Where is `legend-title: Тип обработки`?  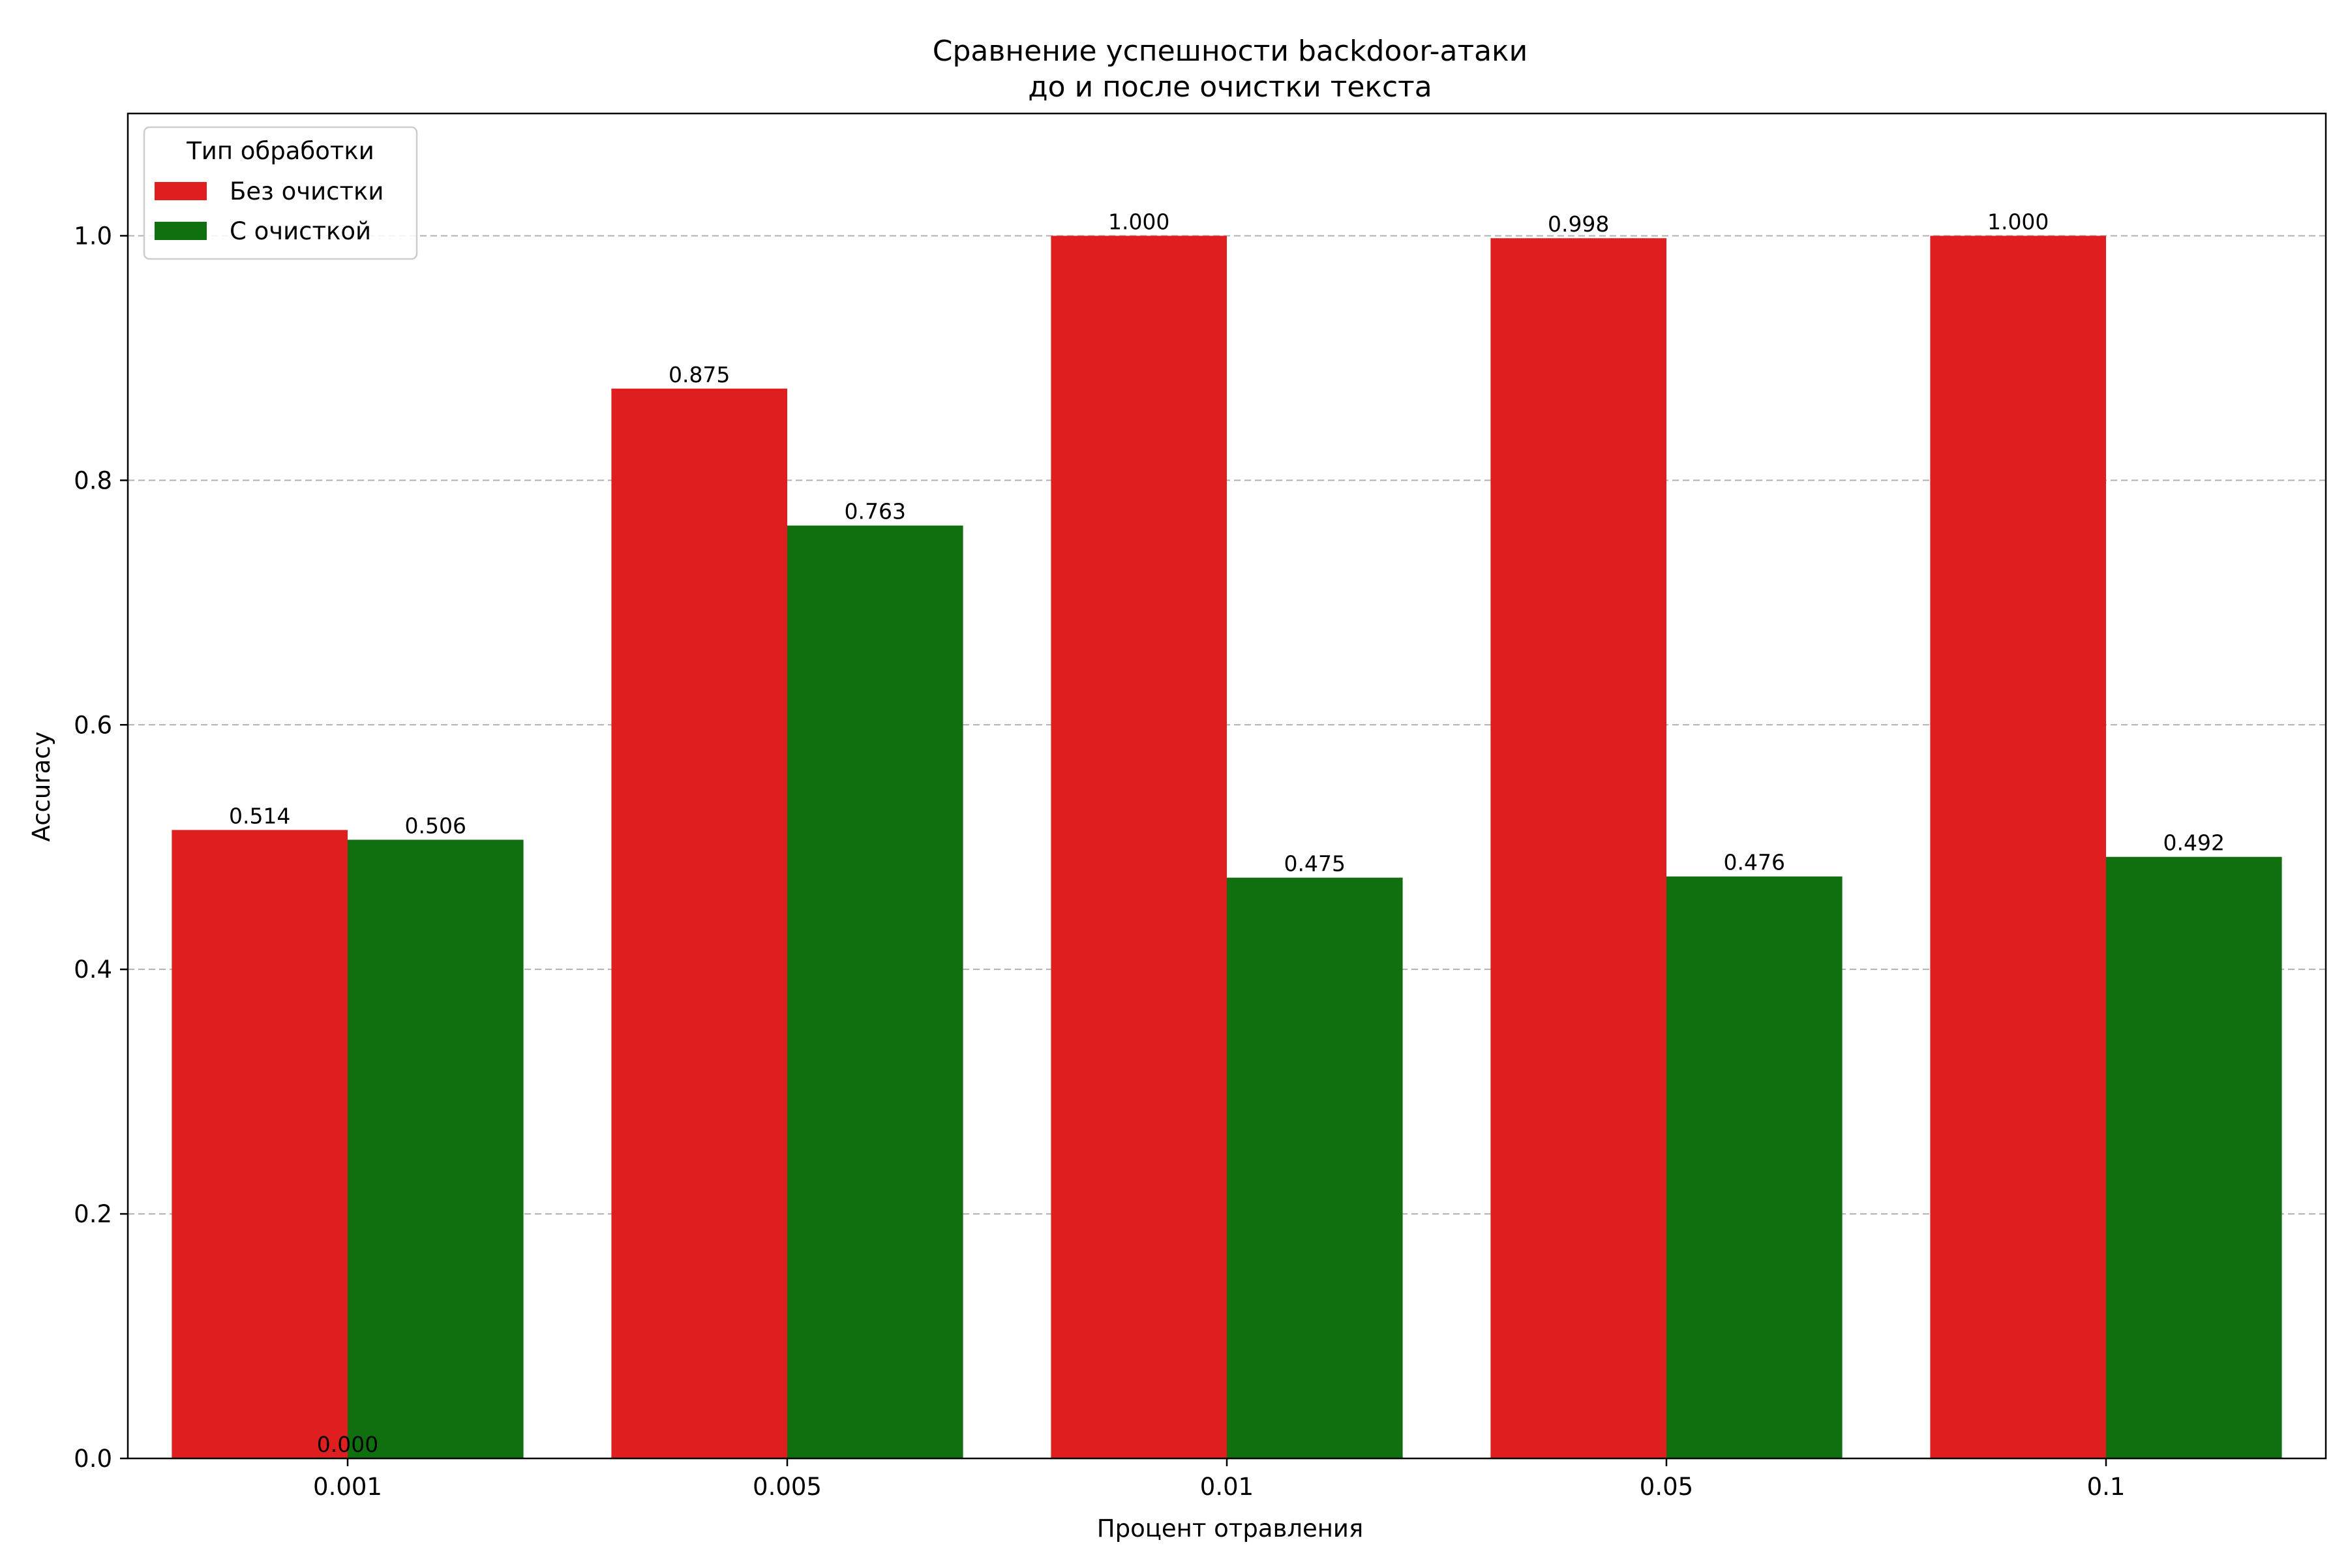 legend-title: Тип обработки is located at coordinates (280, 151).